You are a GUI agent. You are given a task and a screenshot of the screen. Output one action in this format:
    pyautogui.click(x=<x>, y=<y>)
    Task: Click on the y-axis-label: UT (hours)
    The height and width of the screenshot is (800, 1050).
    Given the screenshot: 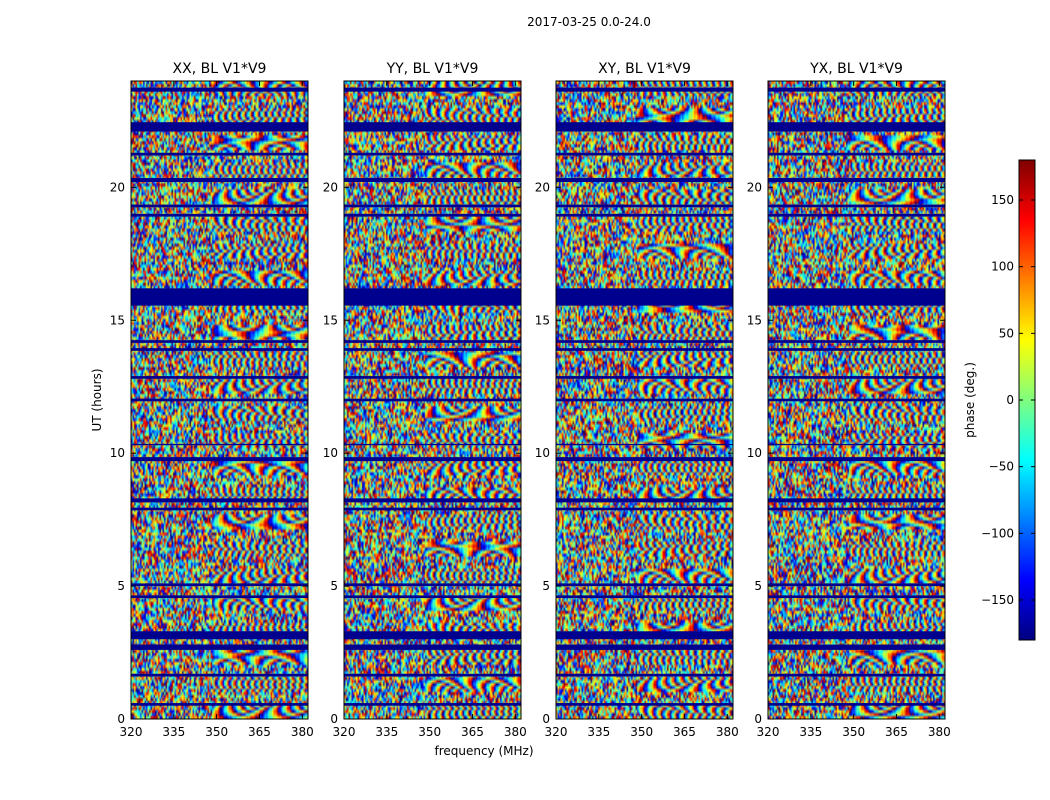 What is the action you would take?
    pyautogui.click(x=97, y=399)
    